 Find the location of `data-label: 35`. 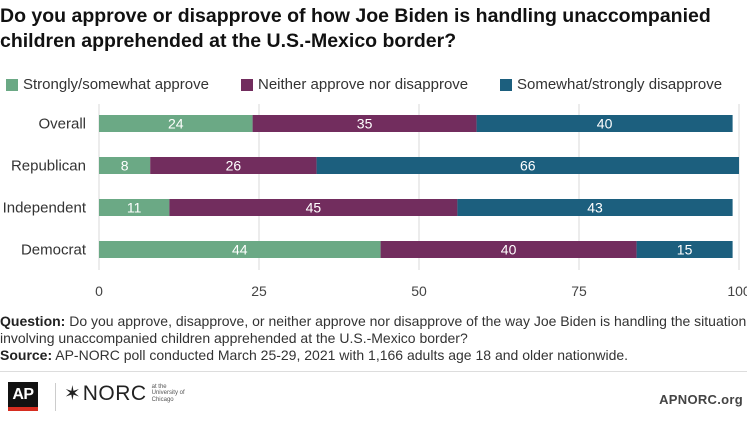

data-label: 35 is located at coordinates (365, 124).